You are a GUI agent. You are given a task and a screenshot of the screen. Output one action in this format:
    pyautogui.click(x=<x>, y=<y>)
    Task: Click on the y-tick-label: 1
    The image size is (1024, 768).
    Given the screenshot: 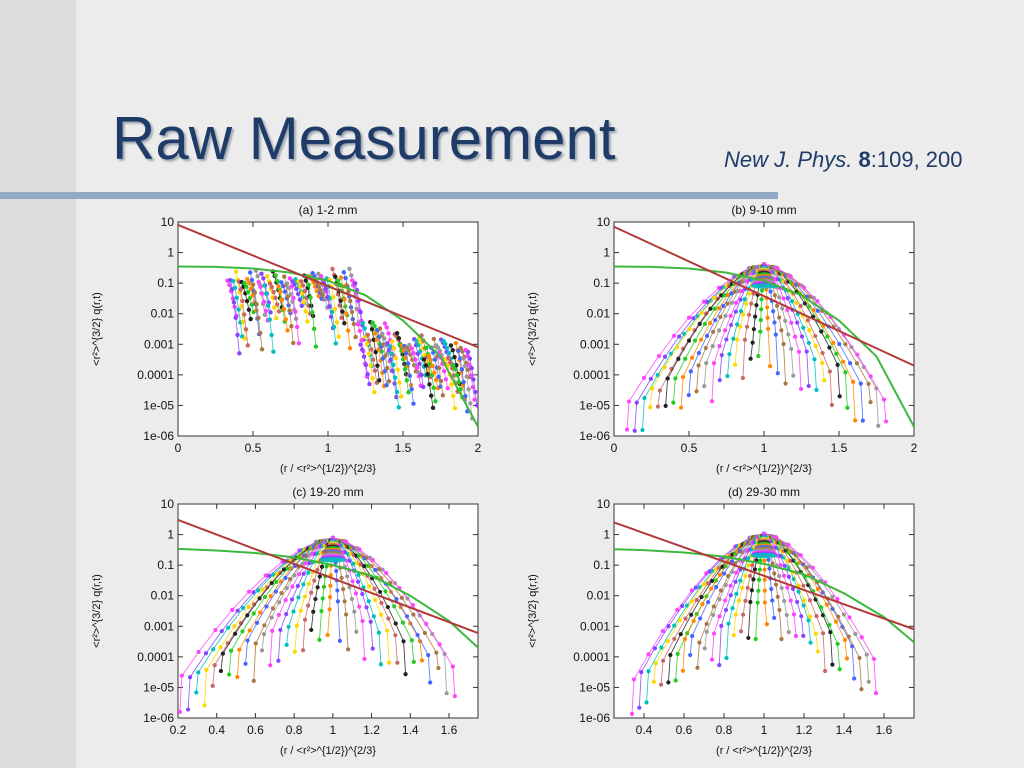 What is the action you would take?
    pyautogui.click(x=170, y=535)
    